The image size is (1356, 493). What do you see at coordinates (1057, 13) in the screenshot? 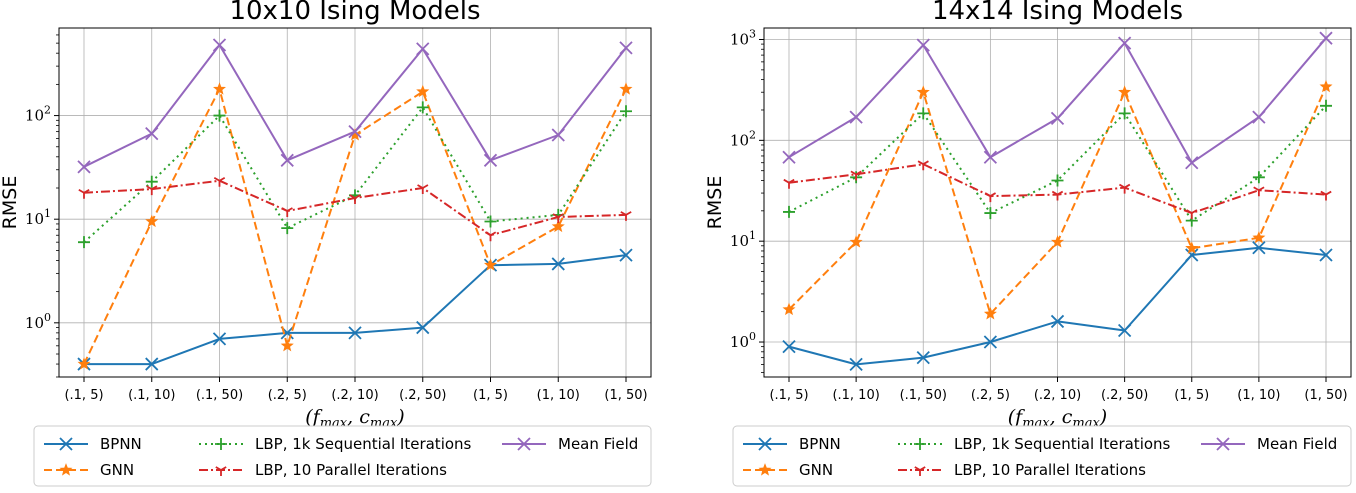
I see `chart-title: 14x14 Ising Models` at bounding box center [1057, 13].